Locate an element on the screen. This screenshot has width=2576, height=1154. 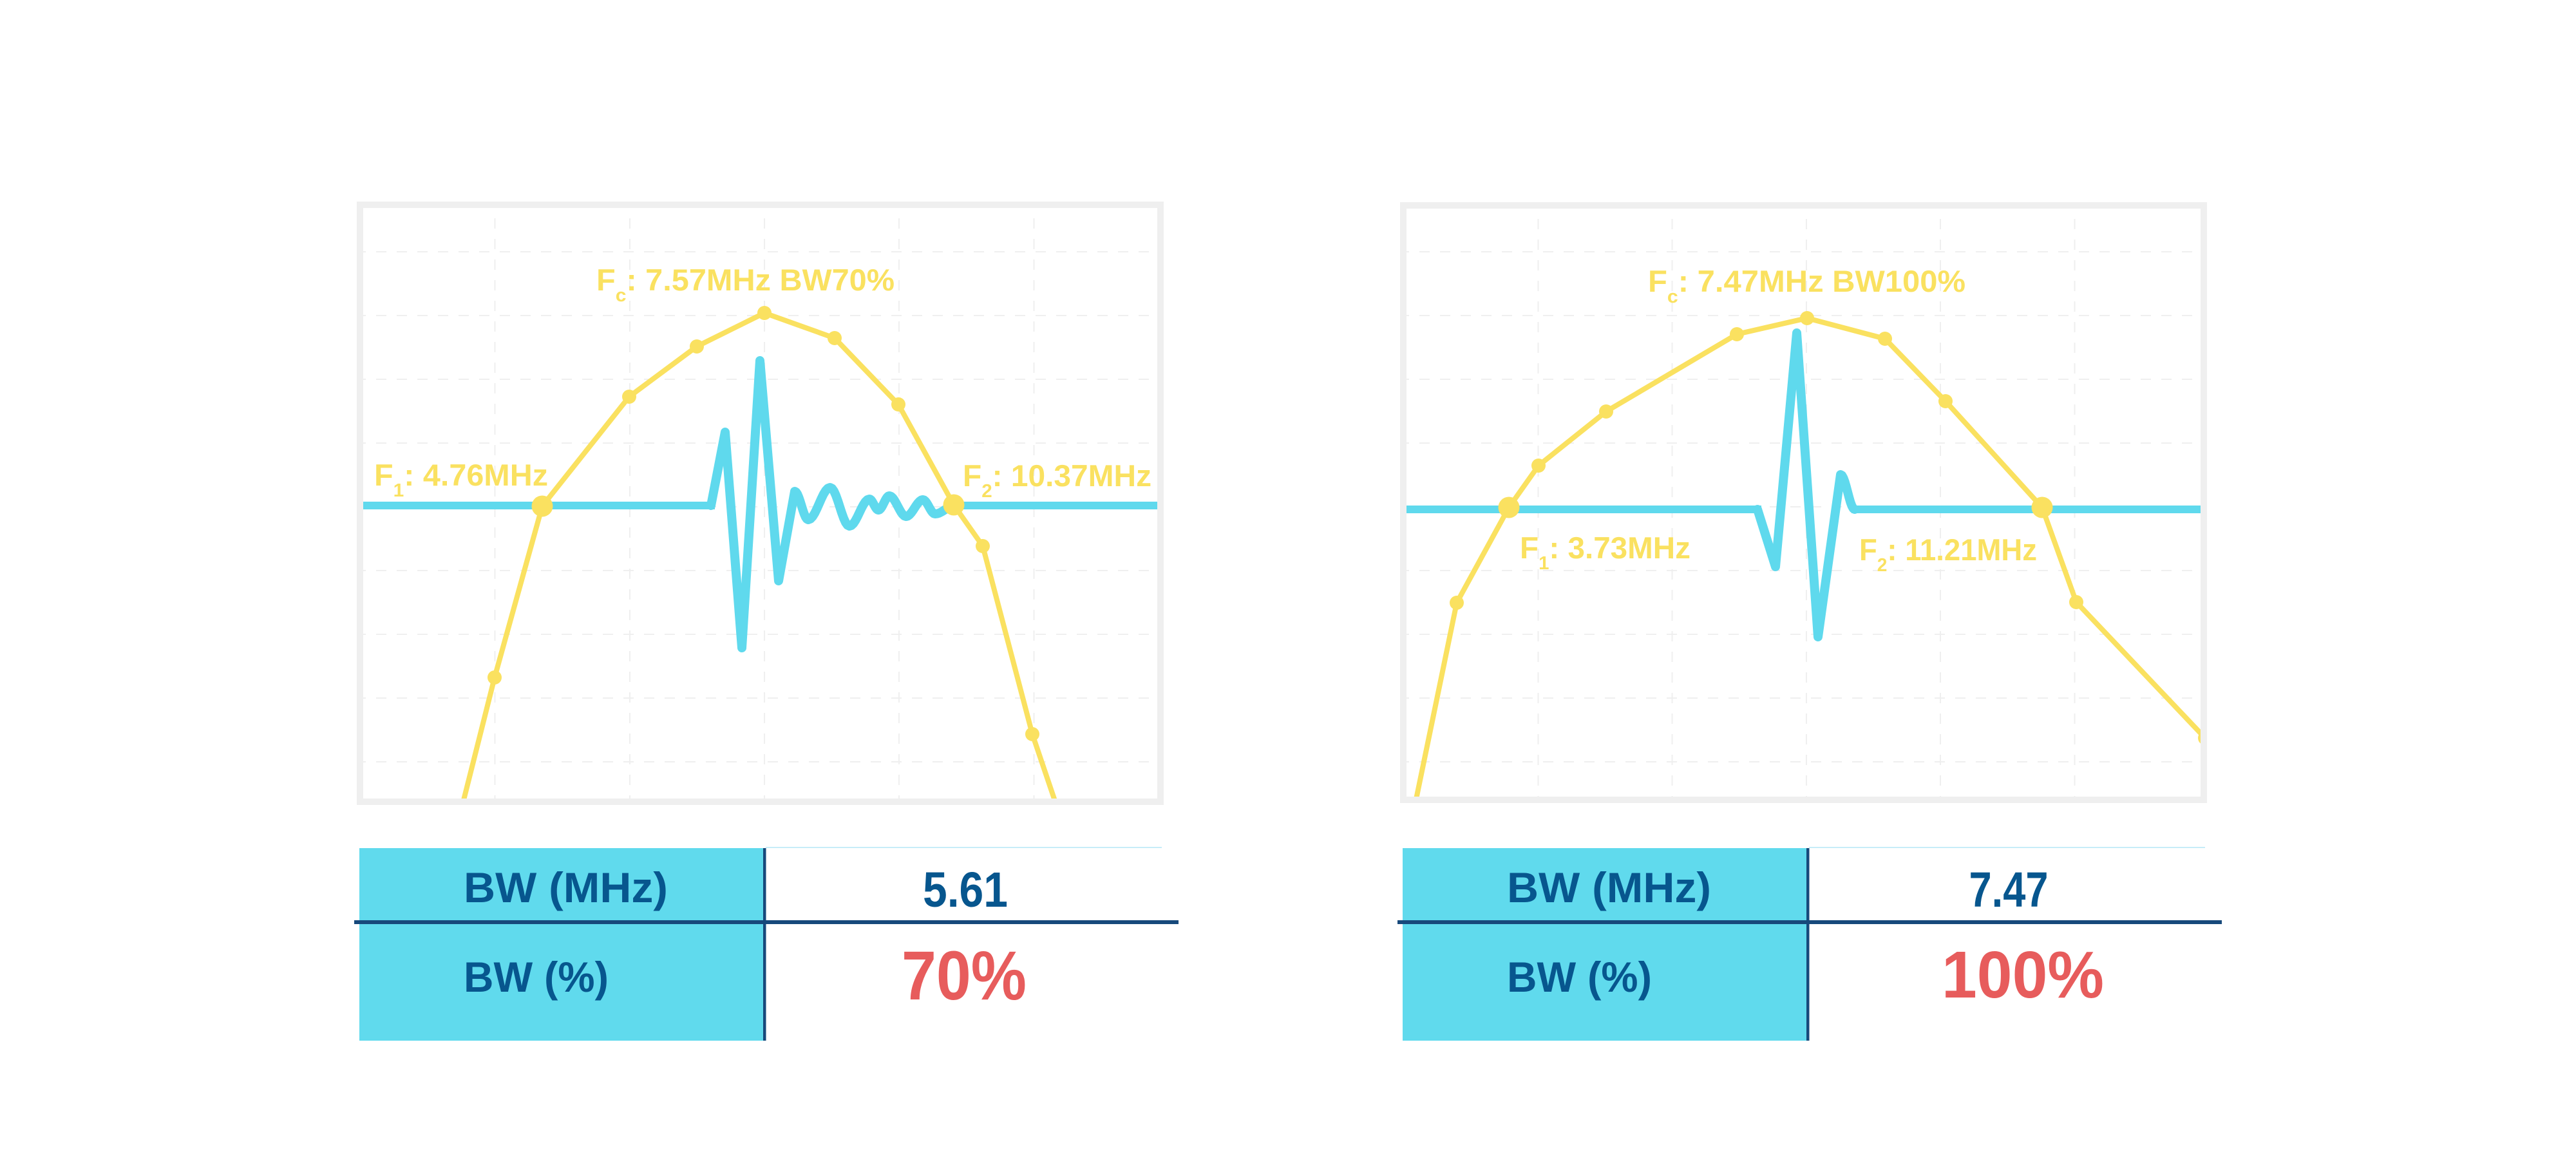
svg-text: 5.61 is located at coordinates (966, 890).